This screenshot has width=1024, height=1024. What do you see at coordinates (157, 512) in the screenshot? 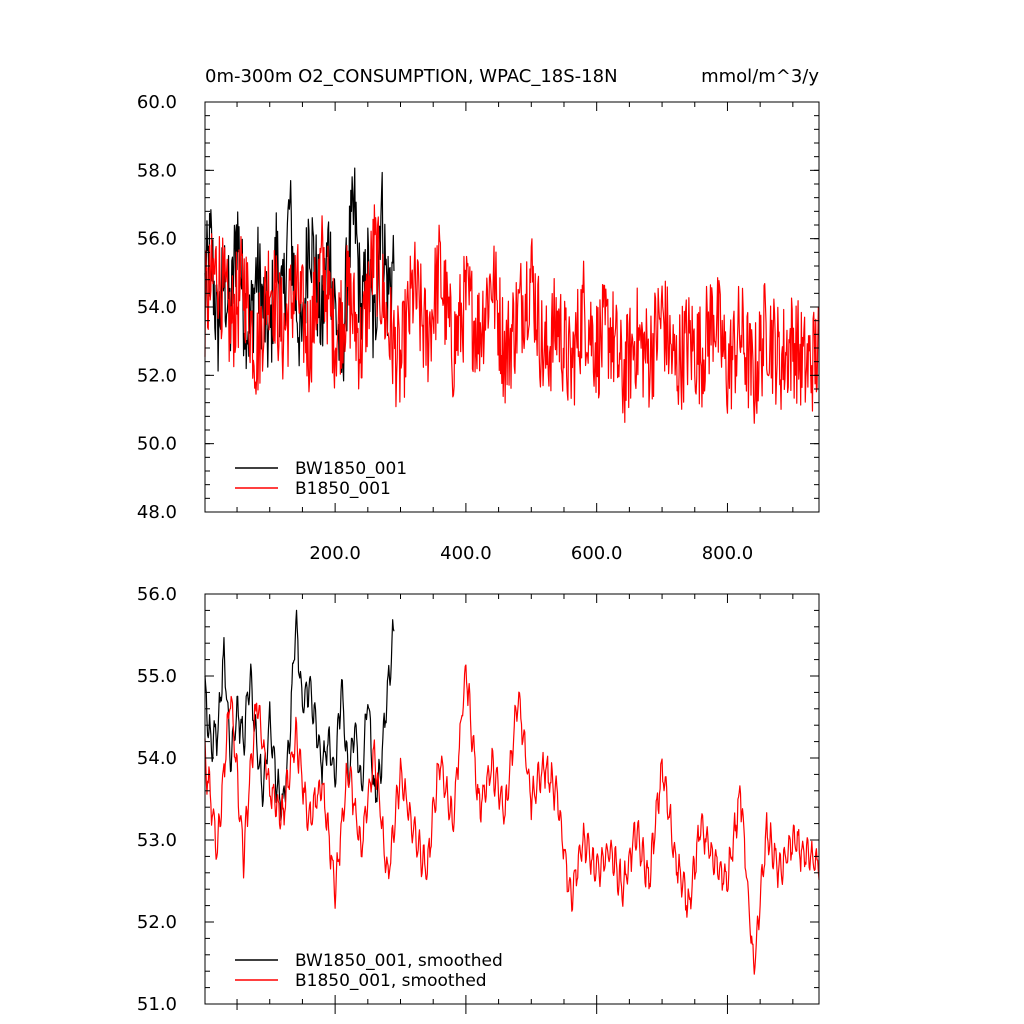
I see `y-tick-label: 48.0` at bounding box center [157, 512].